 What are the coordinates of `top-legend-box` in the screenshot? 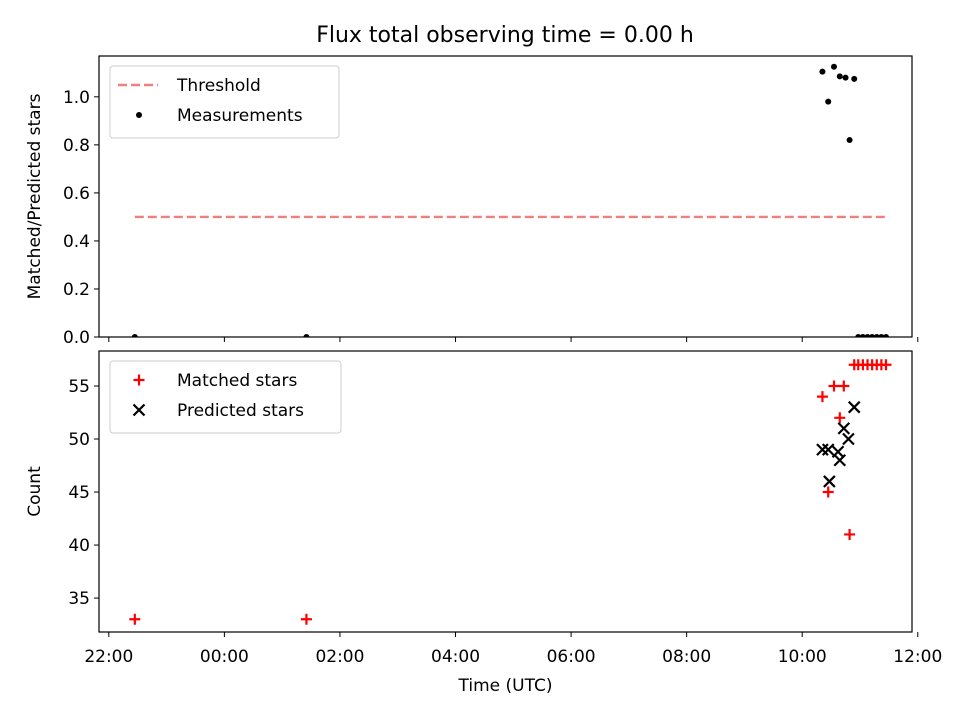 It's located at (224, 102).